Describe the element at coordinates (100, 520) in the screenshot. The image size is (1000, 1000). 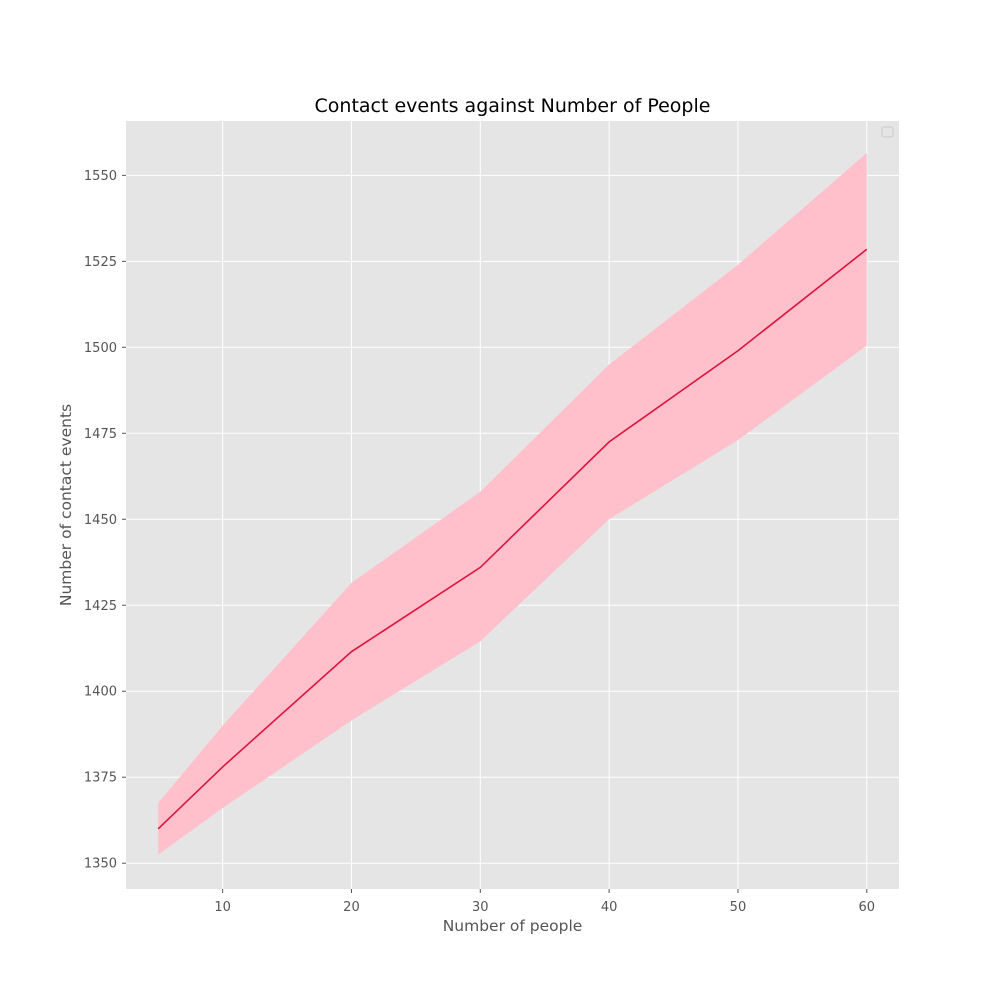
I see `y-tick-label: 1450` at that location.